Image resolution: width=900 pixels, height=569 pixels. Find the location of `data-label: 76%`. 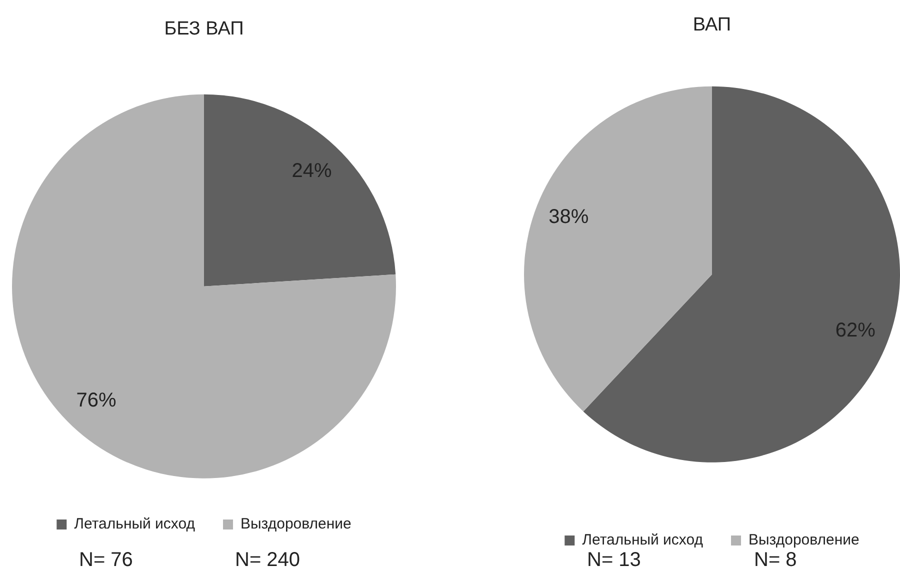

data-label: 76% is located at coordinates (96, 401).